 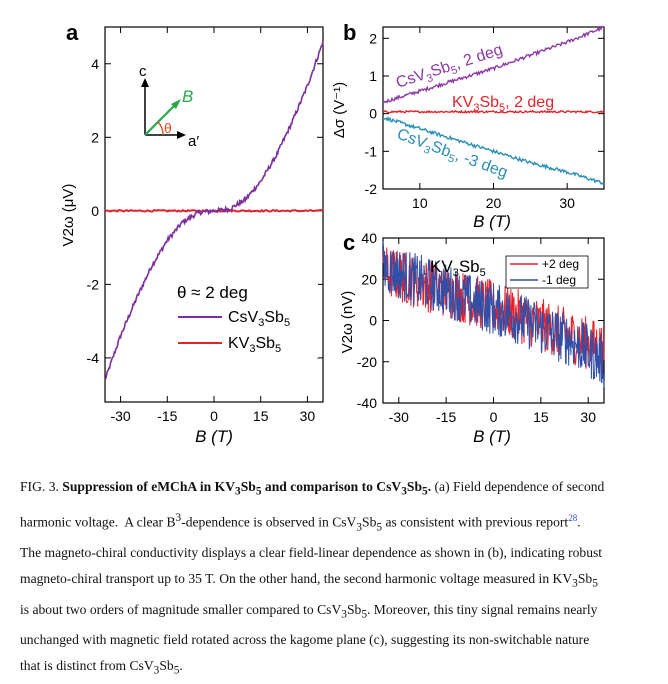 What do you see at coordinates (373, 76) in the screenshot?
I see `tick-label: 1` at bounding box center [373, 76].